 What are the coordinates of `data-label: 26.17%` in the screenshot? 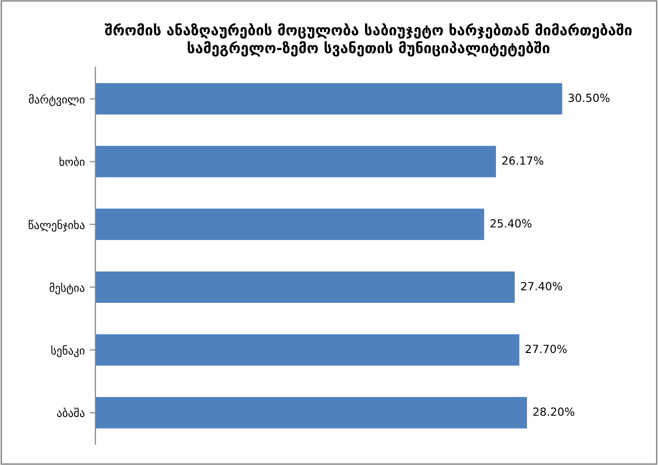 It's located at (523, 160).